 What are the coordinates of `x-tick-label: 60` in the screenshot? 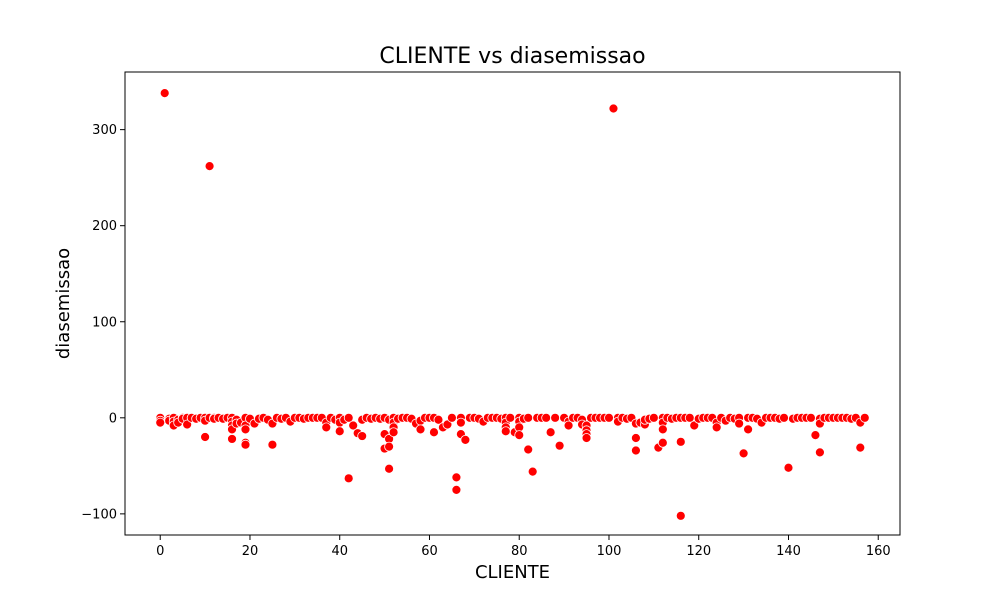 It's located at (429, 551).